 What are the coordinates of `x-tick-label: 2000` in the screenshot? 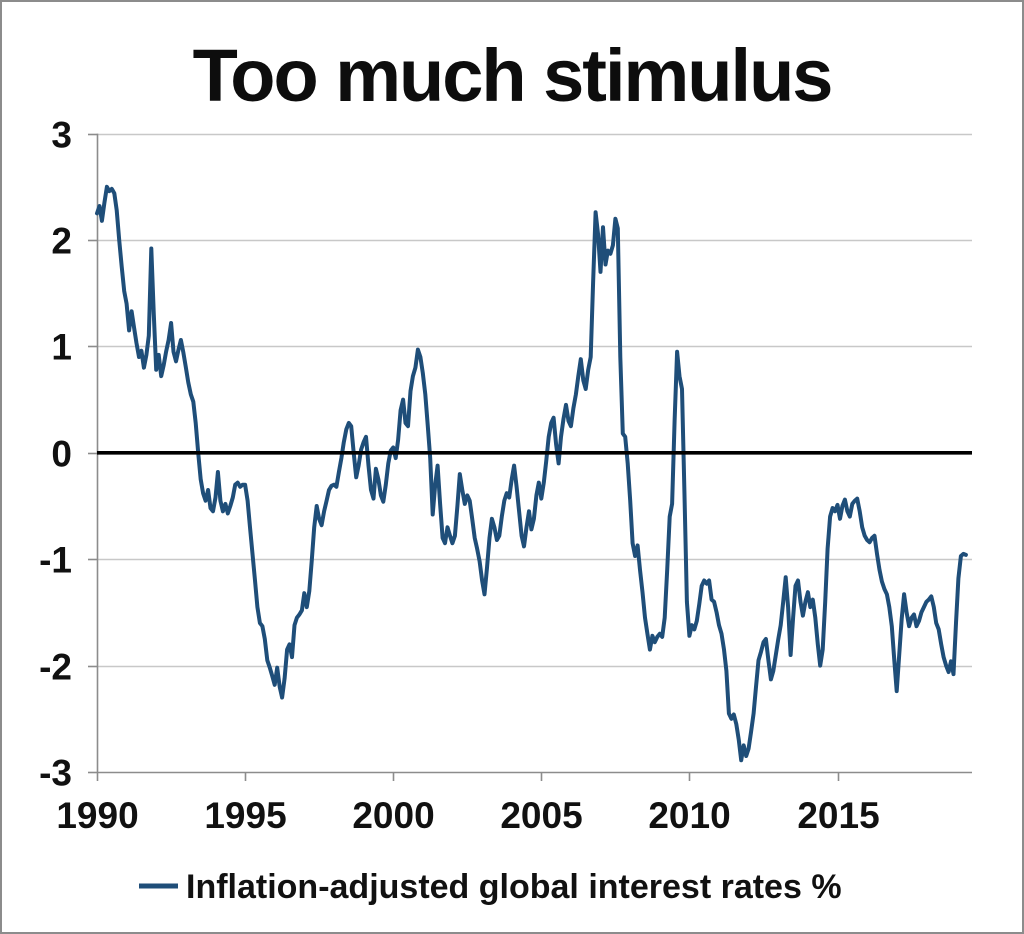 It's located at (393, 815).